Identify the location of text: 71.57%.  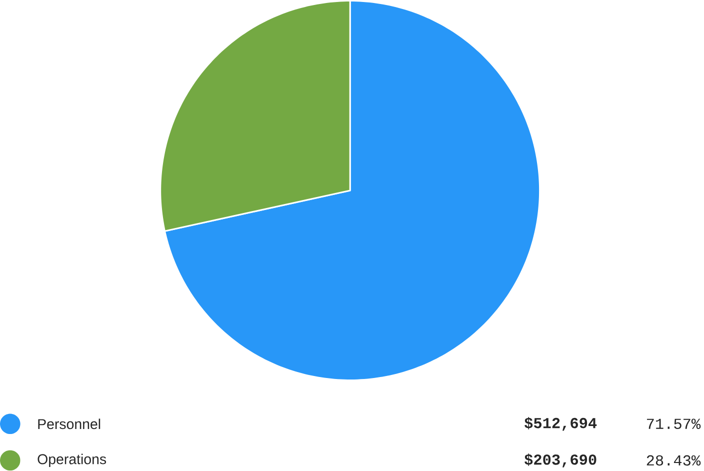
(673, 424).